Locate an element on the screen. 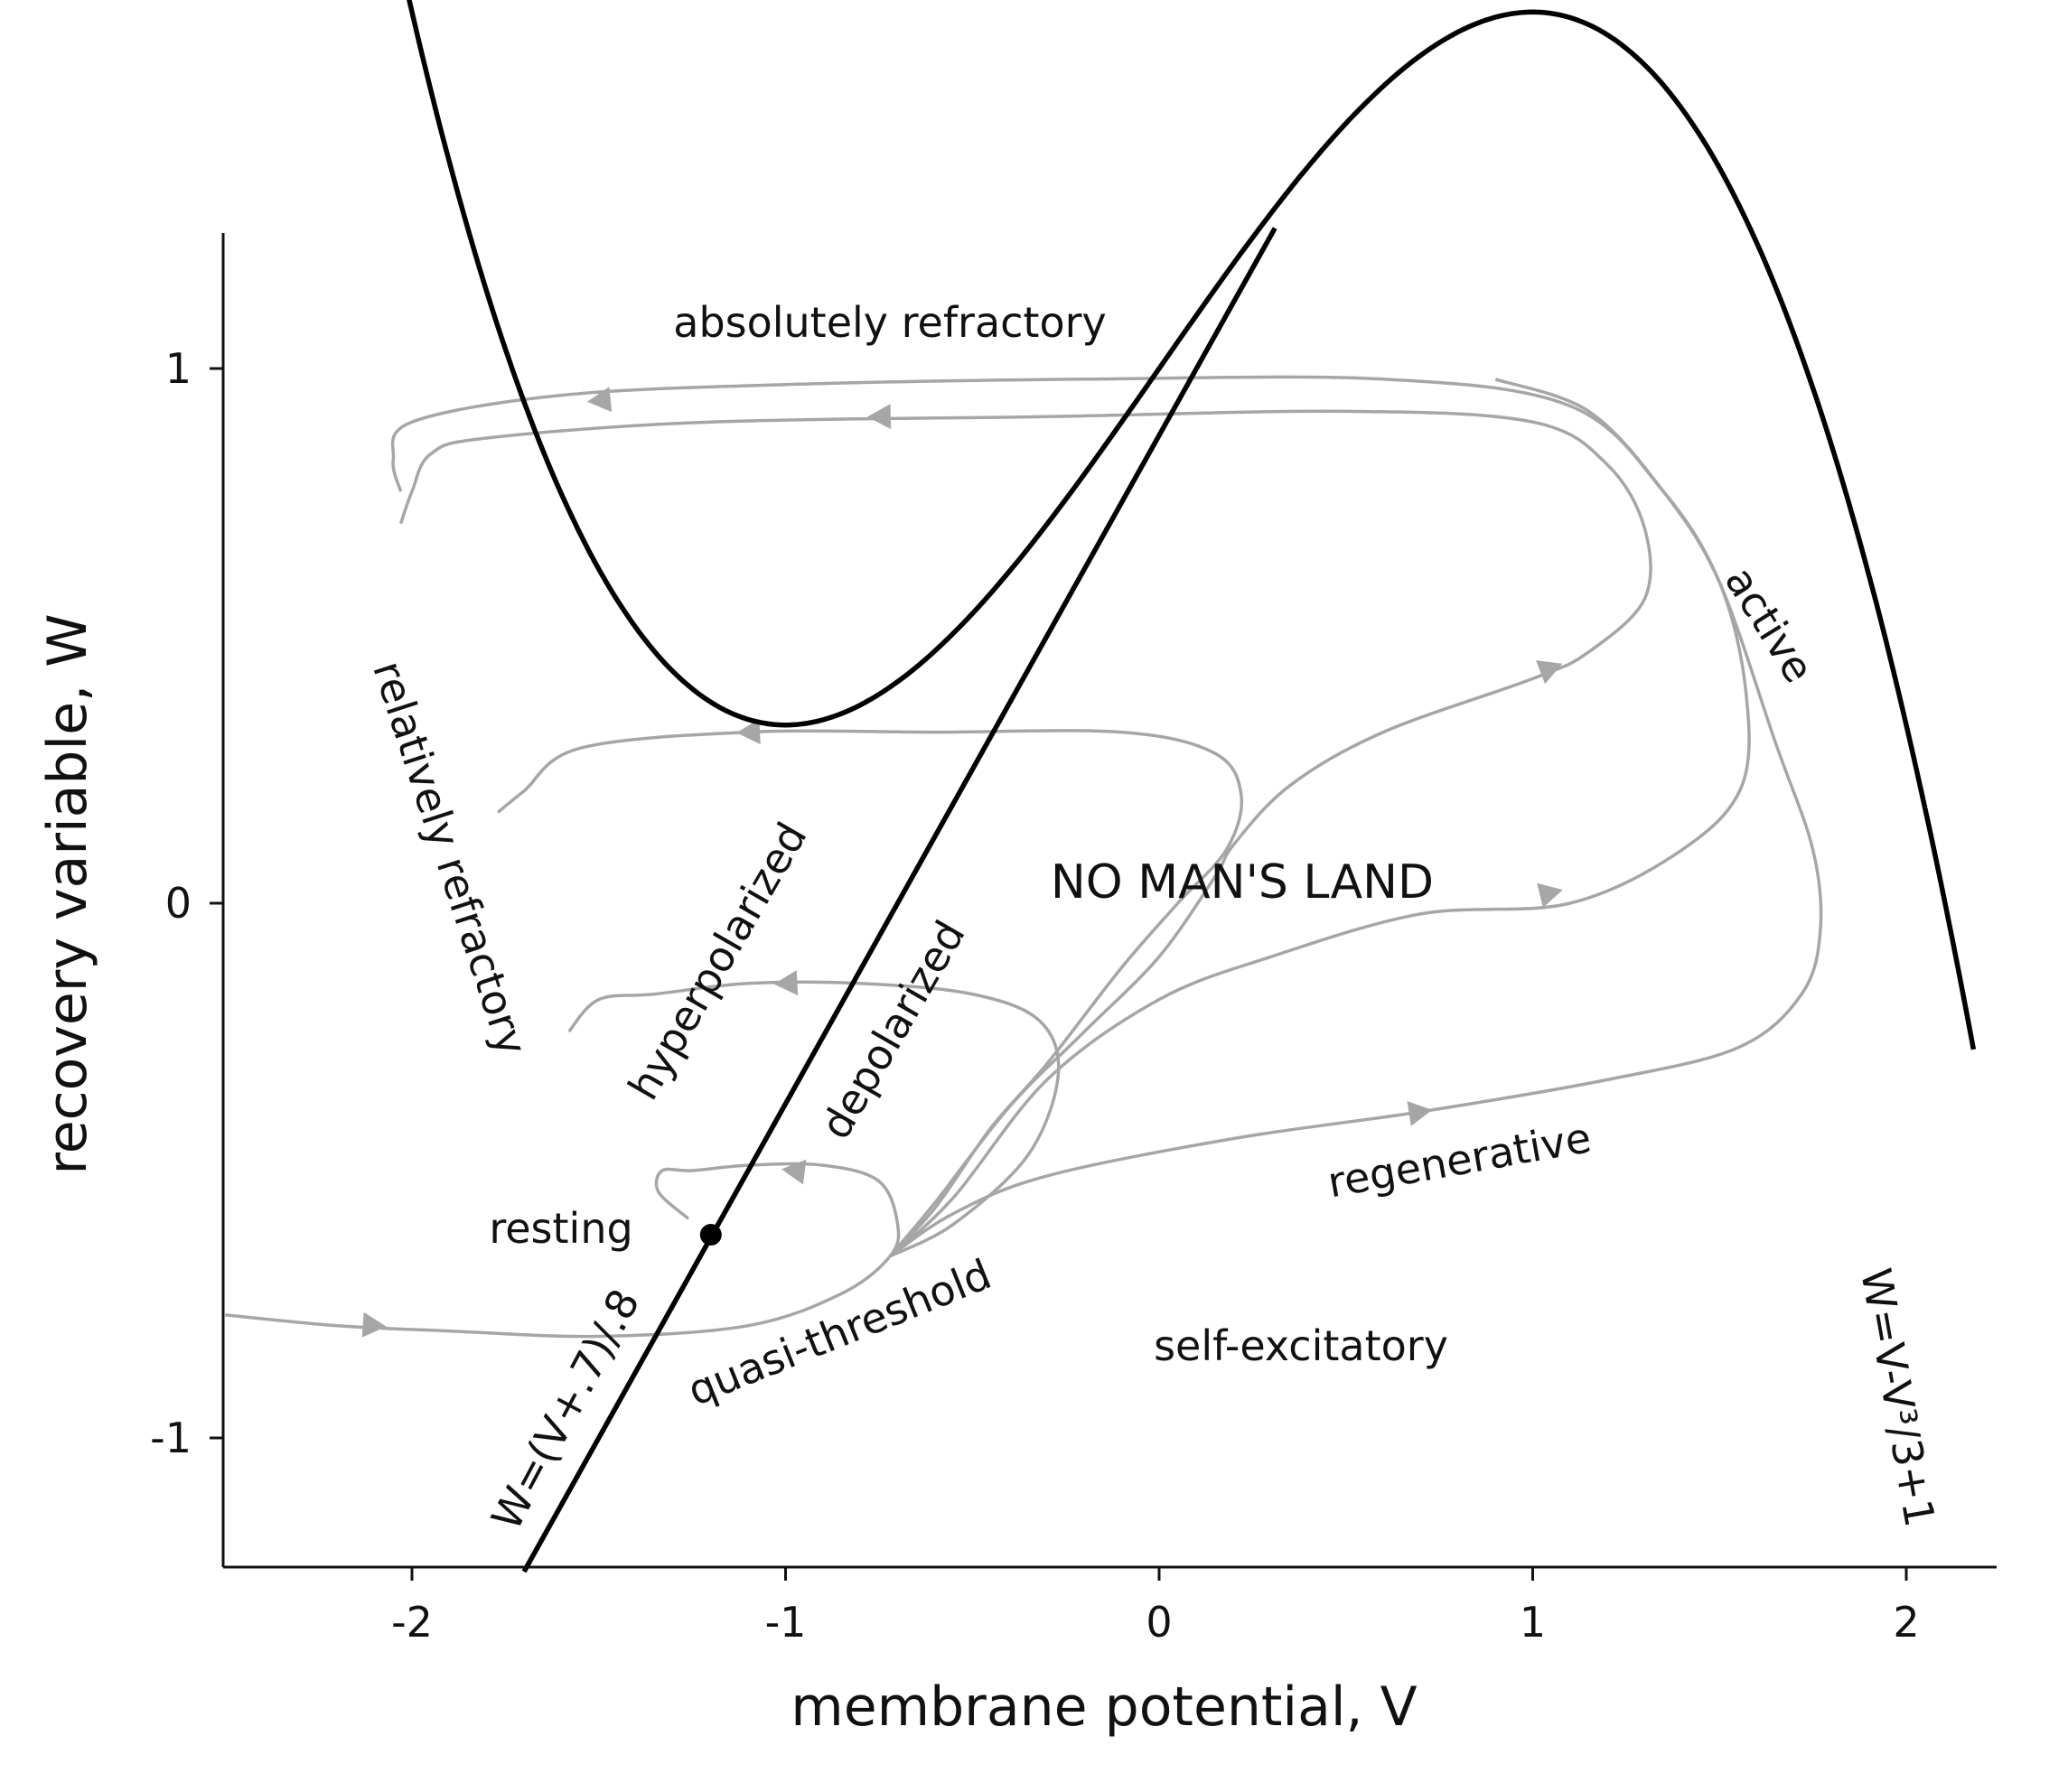 The width and height of the screenshot is (2068, 1792). label-absolutely-refractory: absolutely refractory is located at coordinates (890, 322).